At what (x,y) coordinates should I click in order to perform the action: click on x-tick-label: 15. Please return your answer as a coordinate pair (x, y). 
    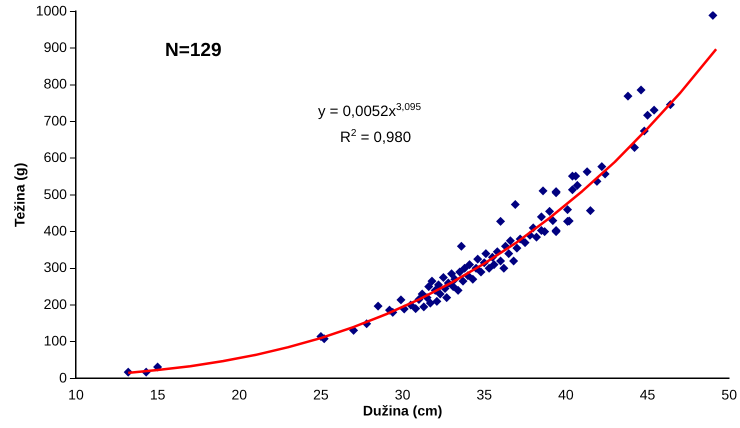
    Looking at the image, I should click on (158, 394).